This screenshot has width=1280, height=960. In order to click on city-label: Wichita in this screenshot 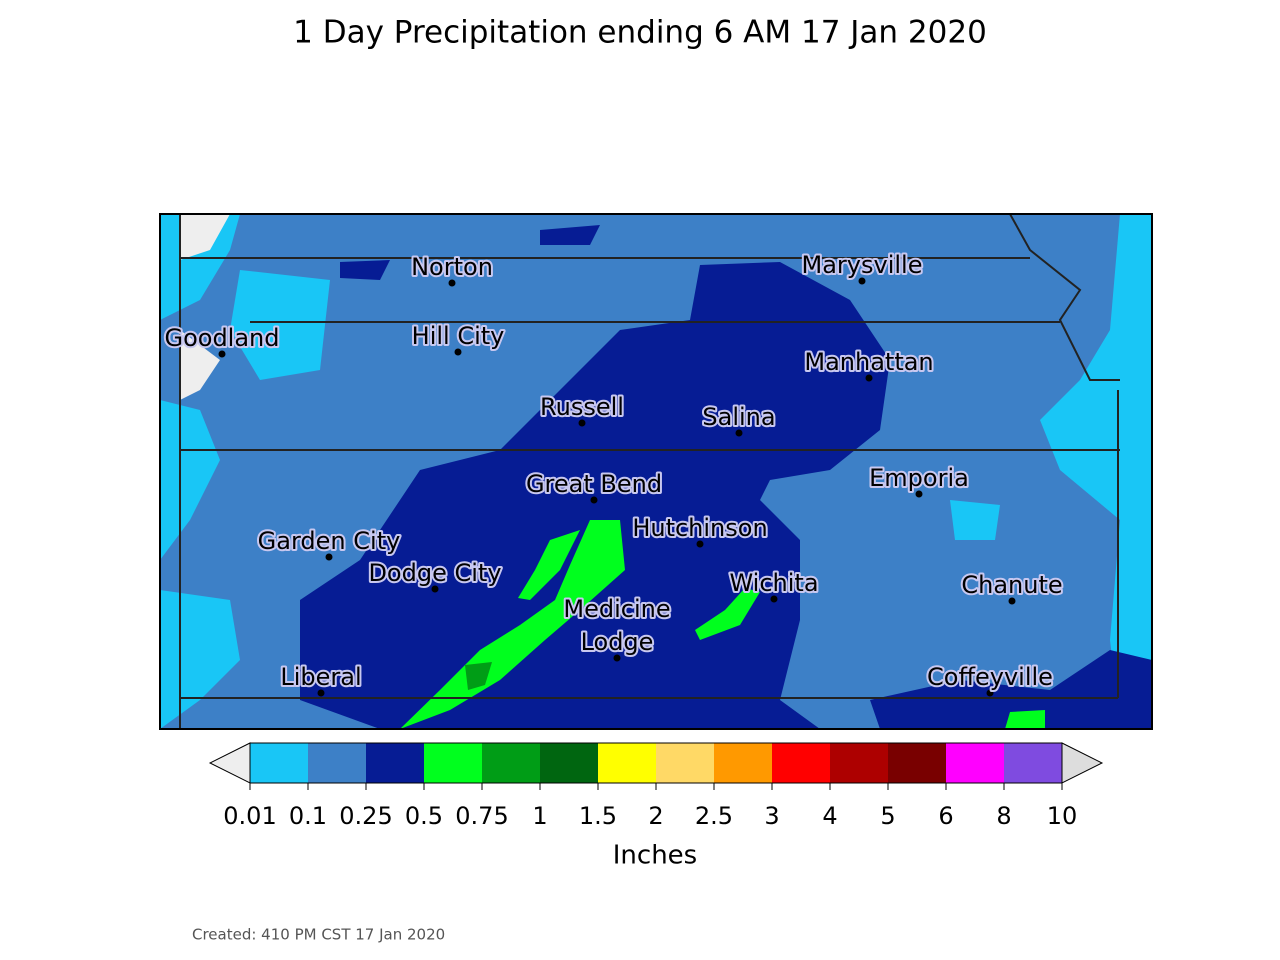, I will do `click(773, 583)`.